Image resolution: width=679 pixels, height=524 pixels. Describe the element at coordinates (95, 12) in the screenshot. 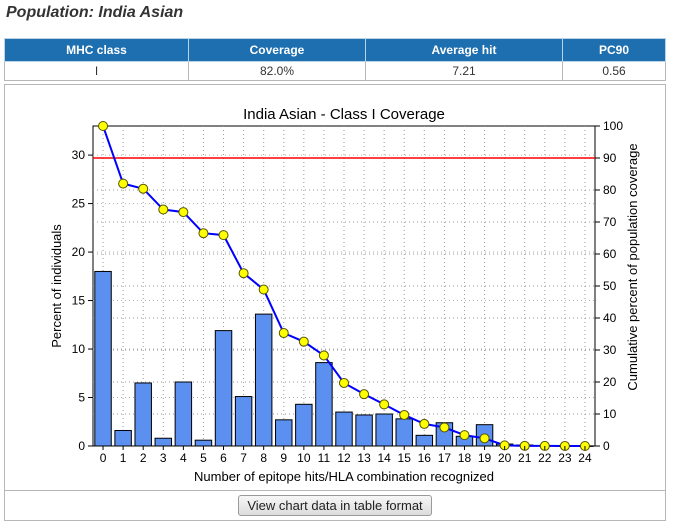

I see `page-title: Population: India Asian` at that location.